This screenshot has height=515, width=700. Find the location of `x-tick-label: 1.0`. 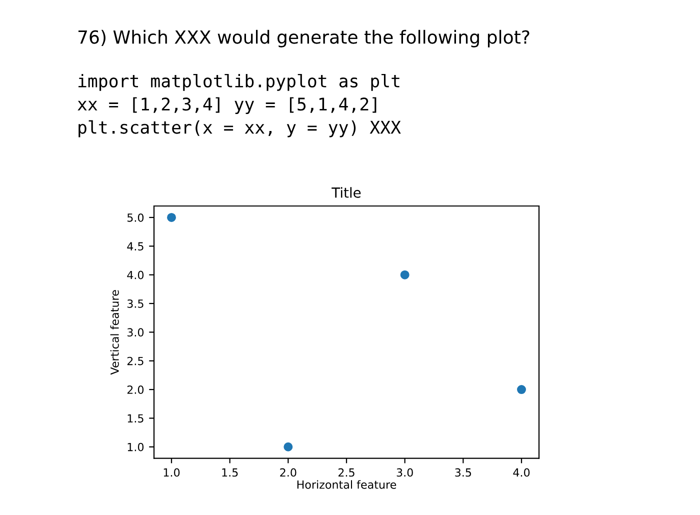

x-tick-label: 1.0 is located at coordinates (172, 472).